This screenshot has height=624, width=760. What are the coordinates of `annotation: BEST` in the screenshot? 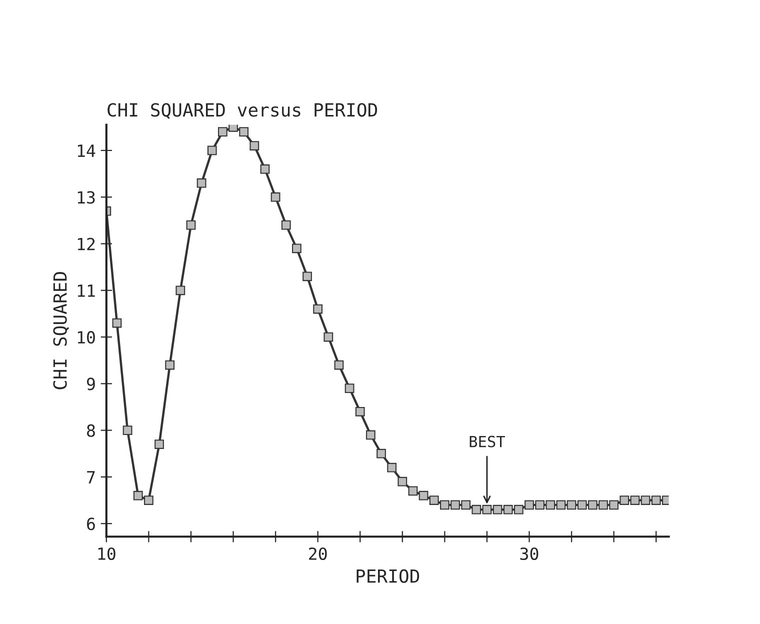 It's located at (488, 442).